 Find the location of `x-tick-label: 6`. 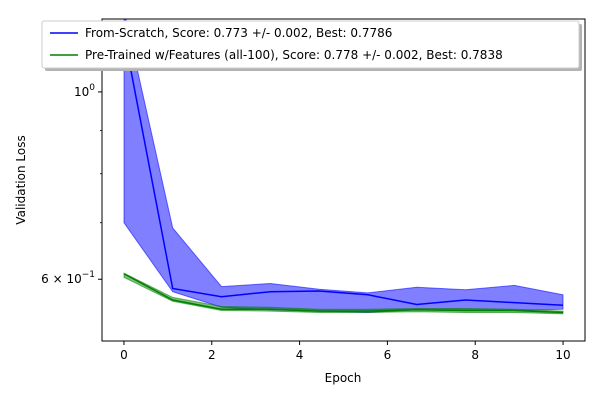

x-tick-label: 6 is located at coordinates (388, 355).